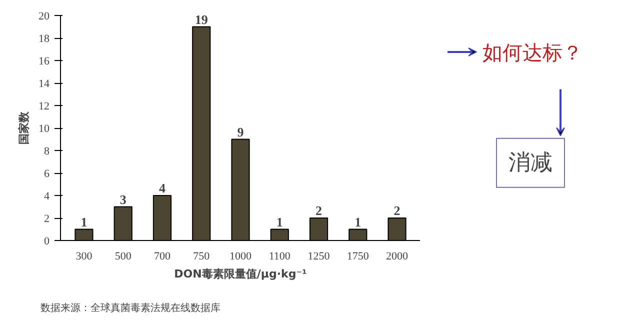 Image resolution: width=630 pixels, height=326 pixels. What do you see at coordinates (532, 52) in the screenshot?
I see `text: 如何达标？` at bounding box center [532, 52].